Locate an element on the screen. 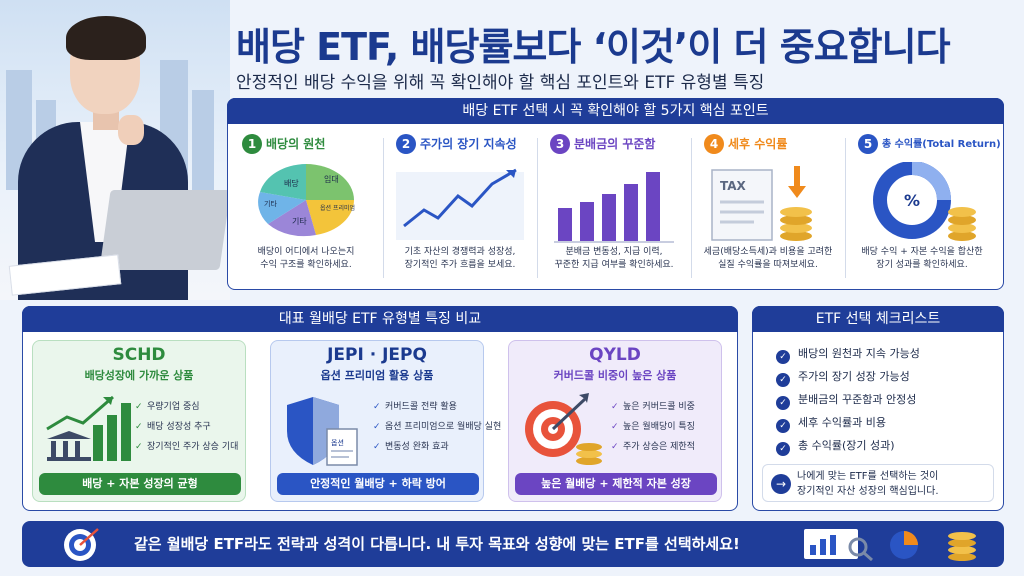 This screenshot has width=1024, height=576. key-points-heading: 배당 ETF 선택 시 꼭 확인해야 할 5가지 핵심 포인트 is located at coordinates (615, 111).